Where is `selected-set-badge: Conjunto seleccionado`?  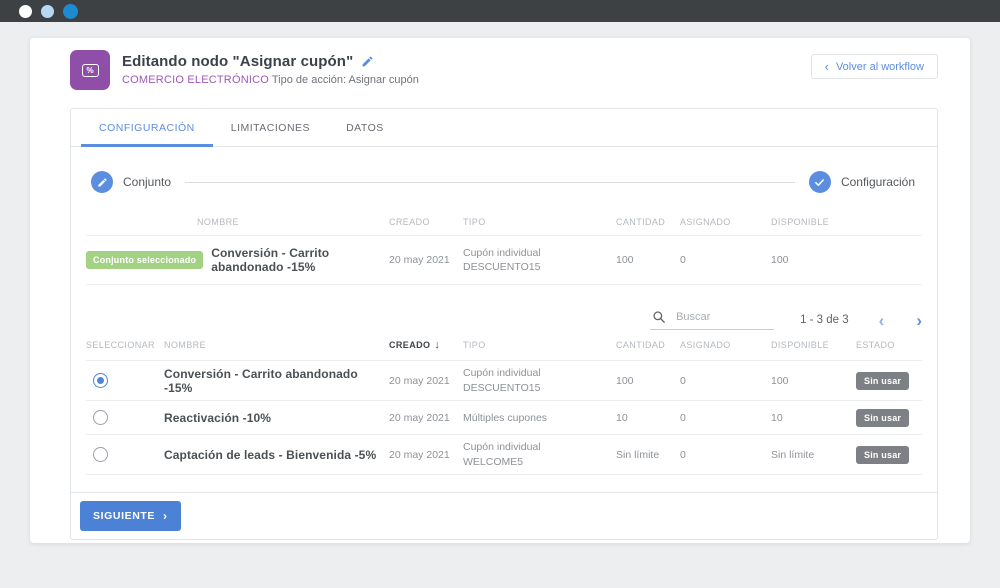 selected-set-badge: Conjunto seleccionado is located at coordinates (145, 260).